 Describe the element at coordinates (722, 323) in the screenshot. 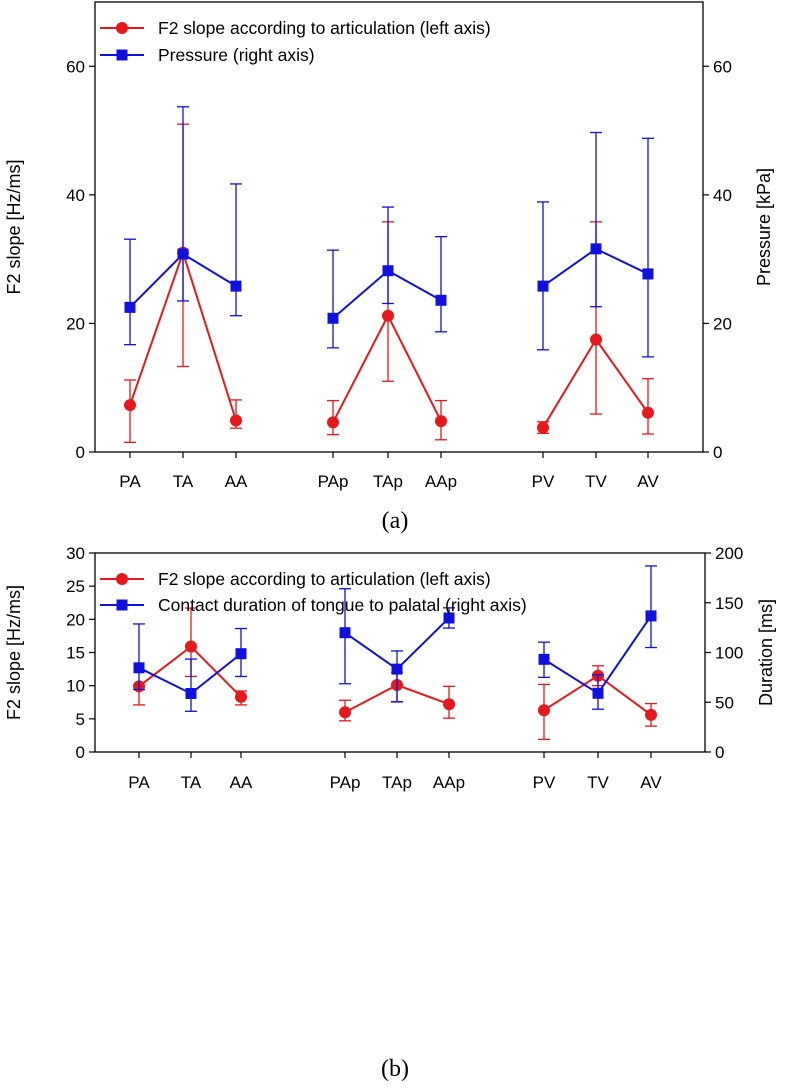

I see `right-tick-label: 20` at that location.